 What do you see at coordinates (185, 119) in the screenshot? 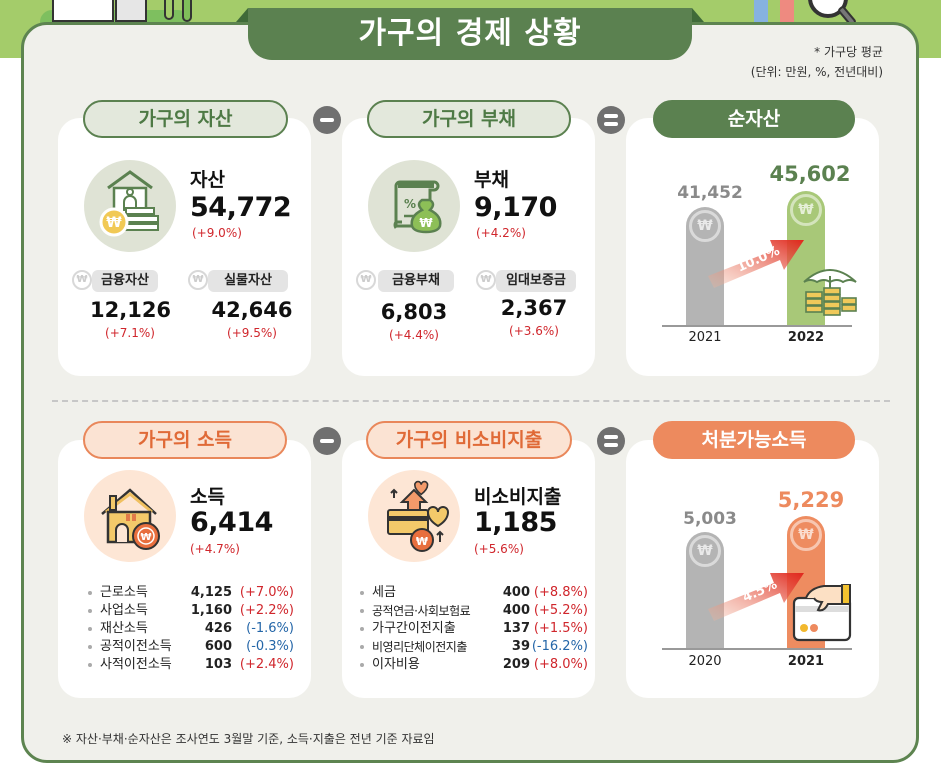
I see `assets-pill: 가구의 자산` at bounding box center [185, 119].